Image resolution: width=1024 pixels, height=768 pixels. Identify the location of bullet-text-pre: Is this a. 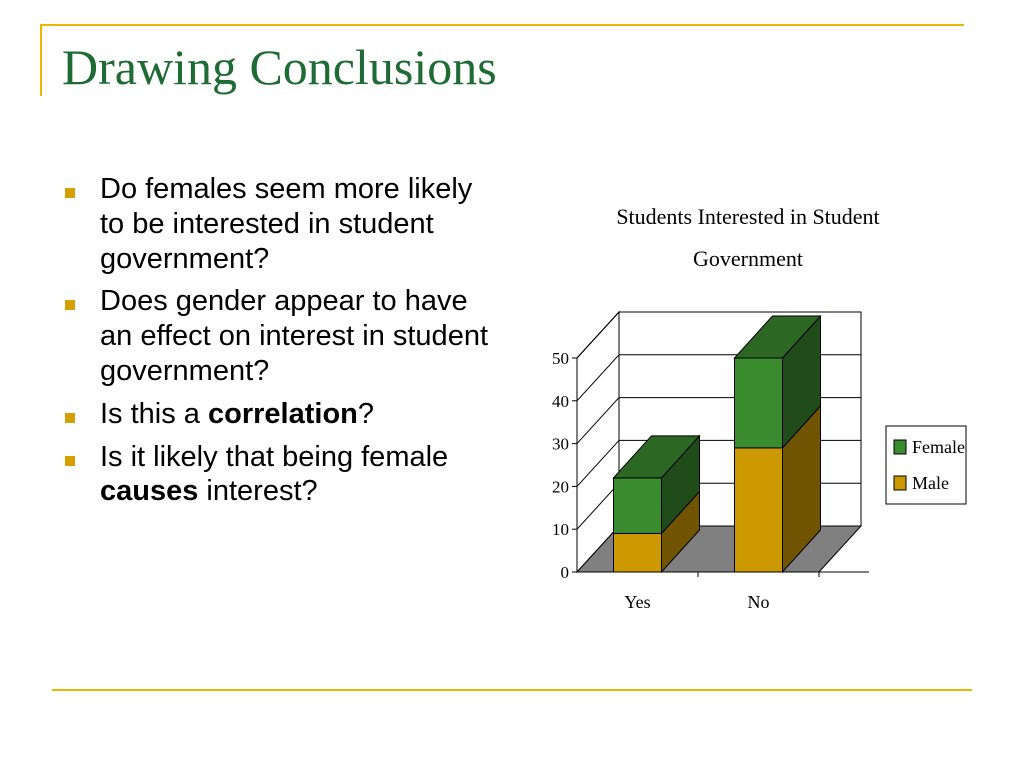
(154, 413).